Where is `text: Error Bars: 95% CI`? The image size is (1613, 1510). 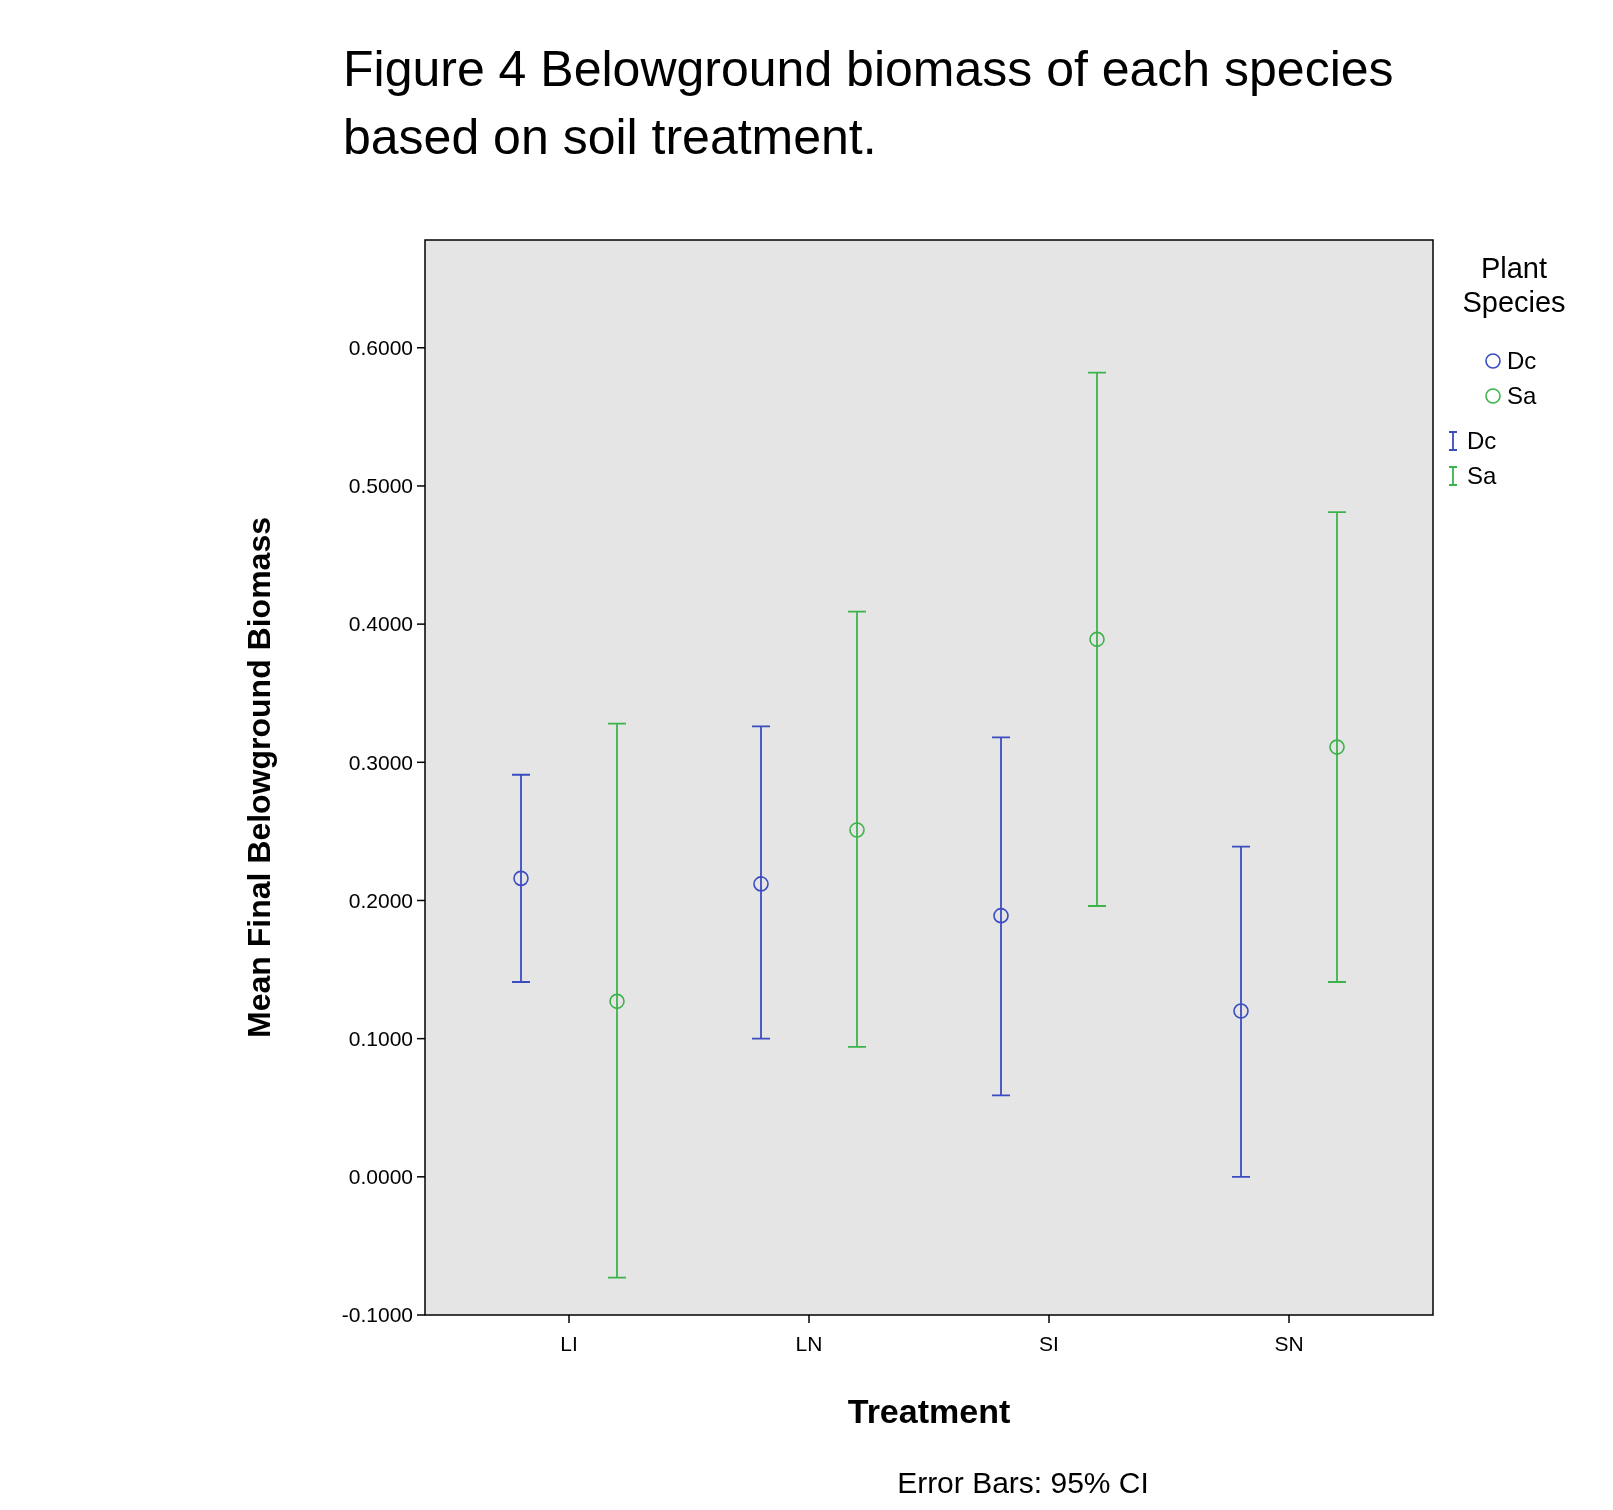
text: Error Bars: 95% CI is located at coordinates (1023, 1482).